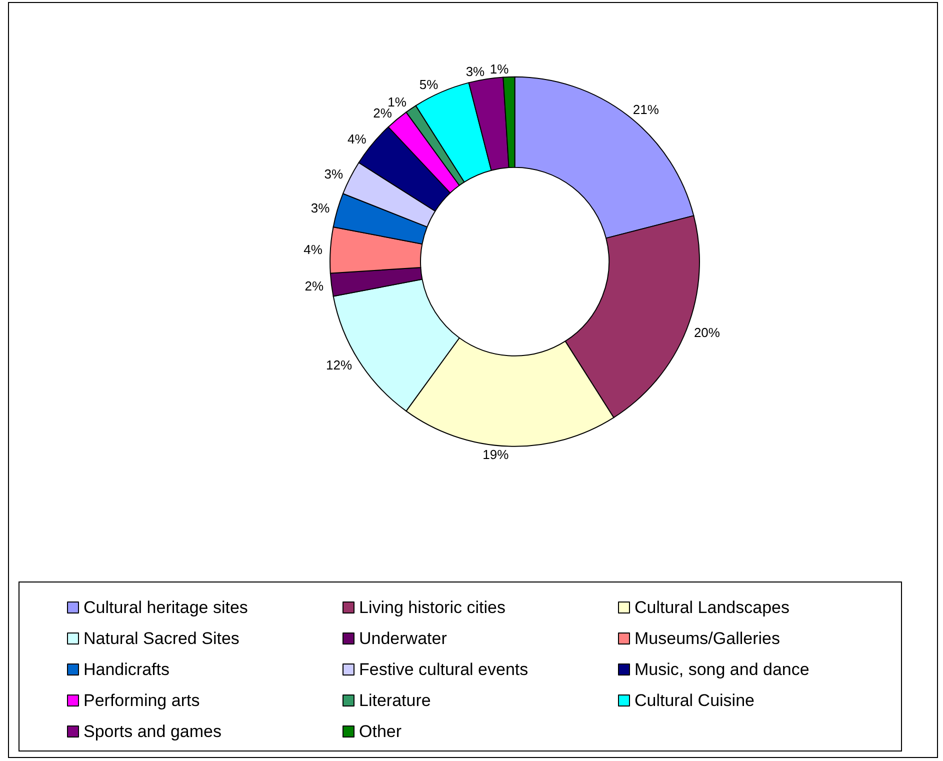 This screenshot has width=943, height=761. I want to click on legend-label: Festive cultural events, so click(443, 669).